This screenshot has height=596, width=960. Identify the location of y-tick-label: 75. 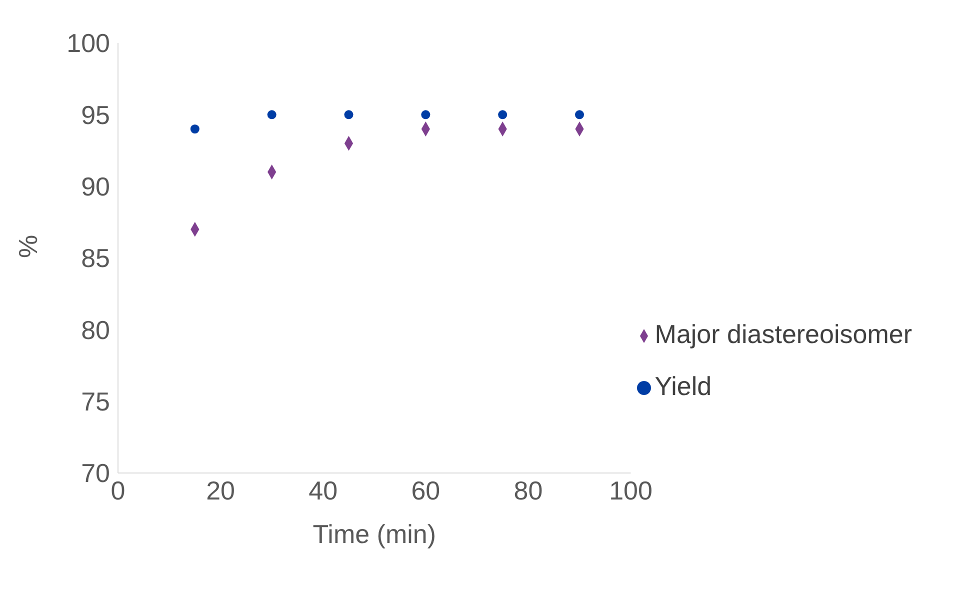
(95, 401).